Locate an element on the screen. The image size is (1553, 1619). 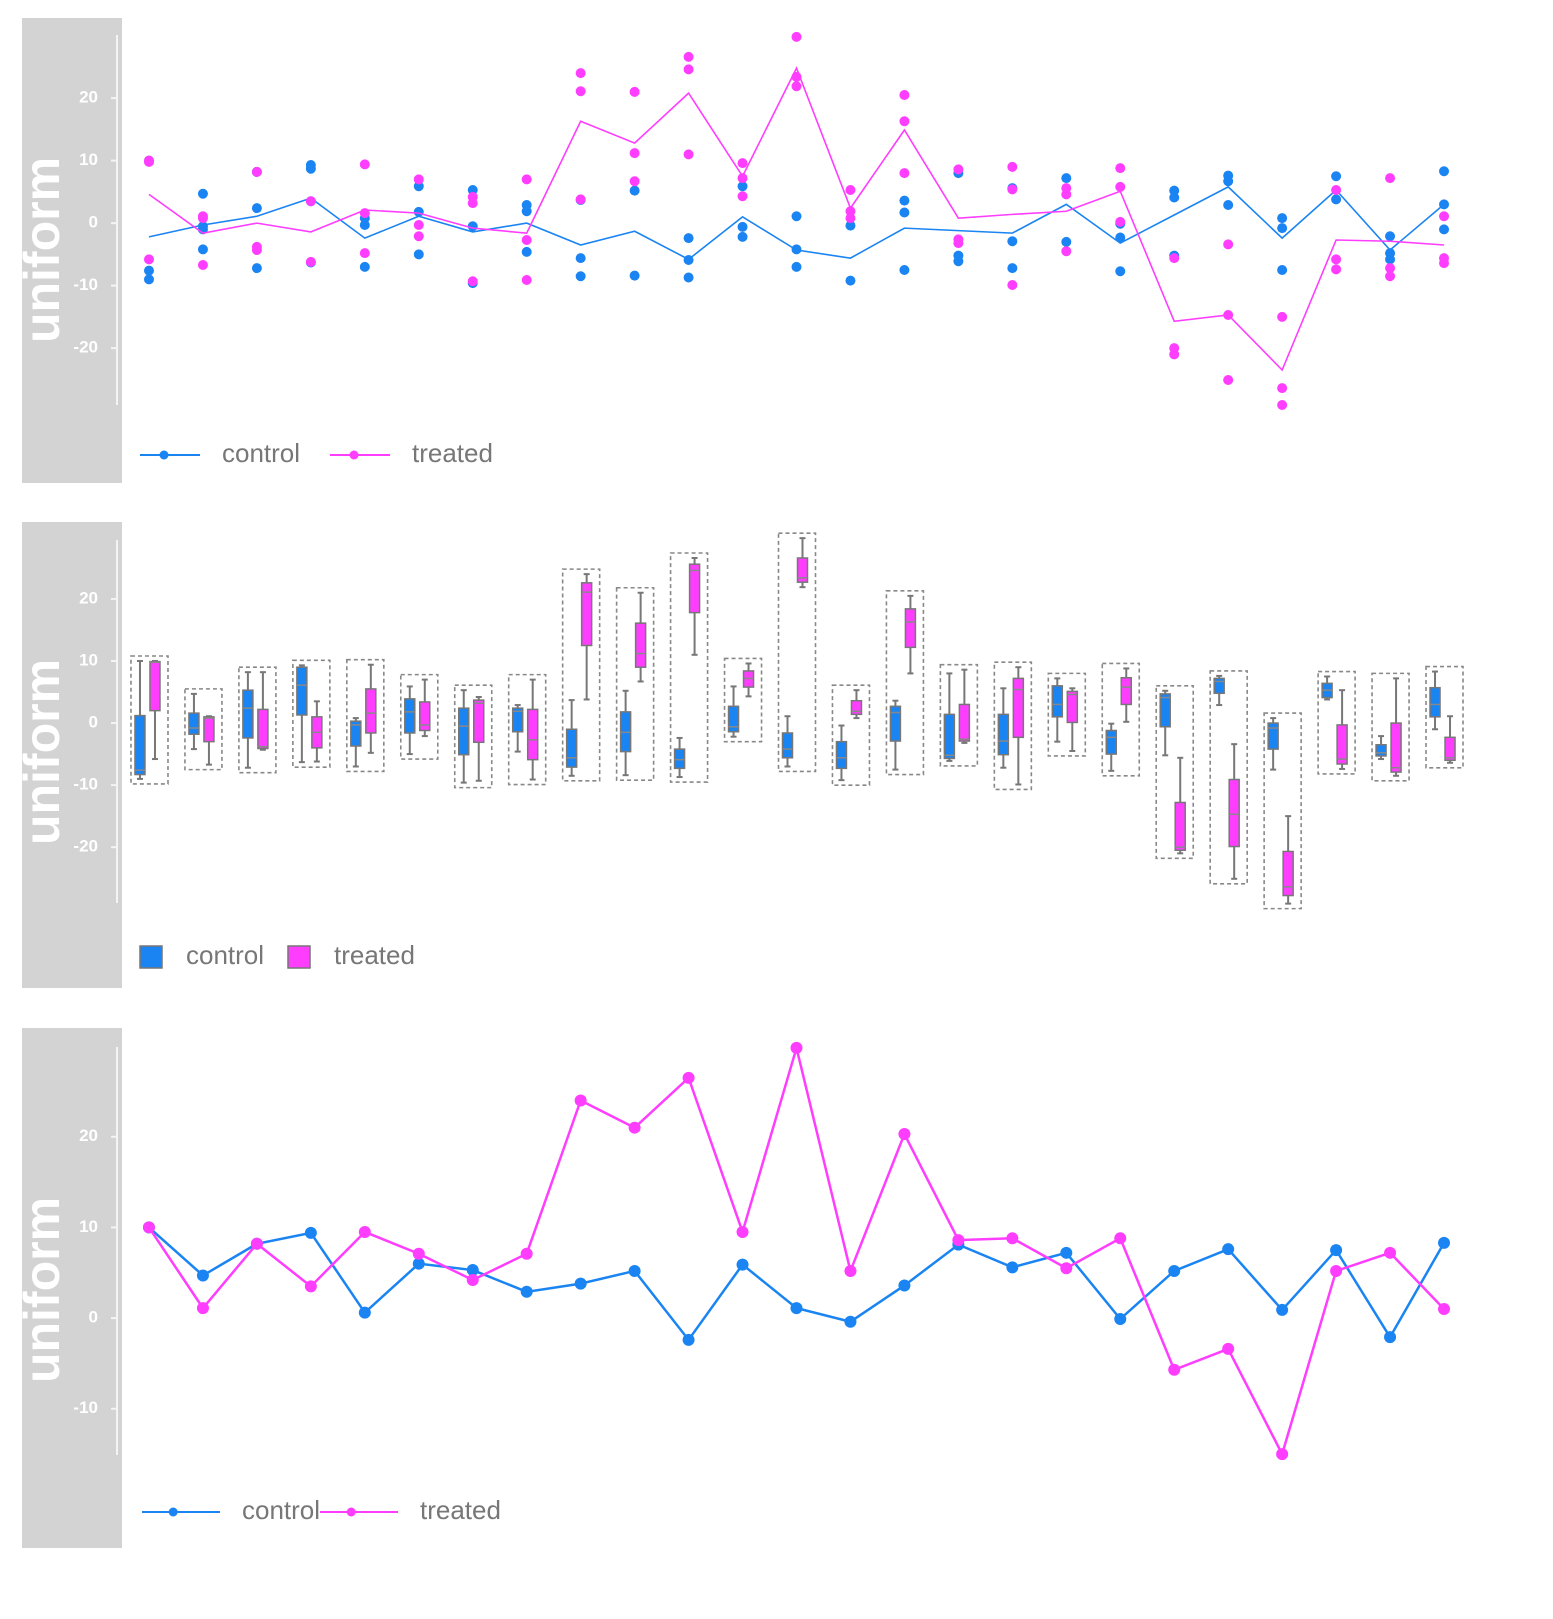
series-line is located at coordinates (797, 1284).